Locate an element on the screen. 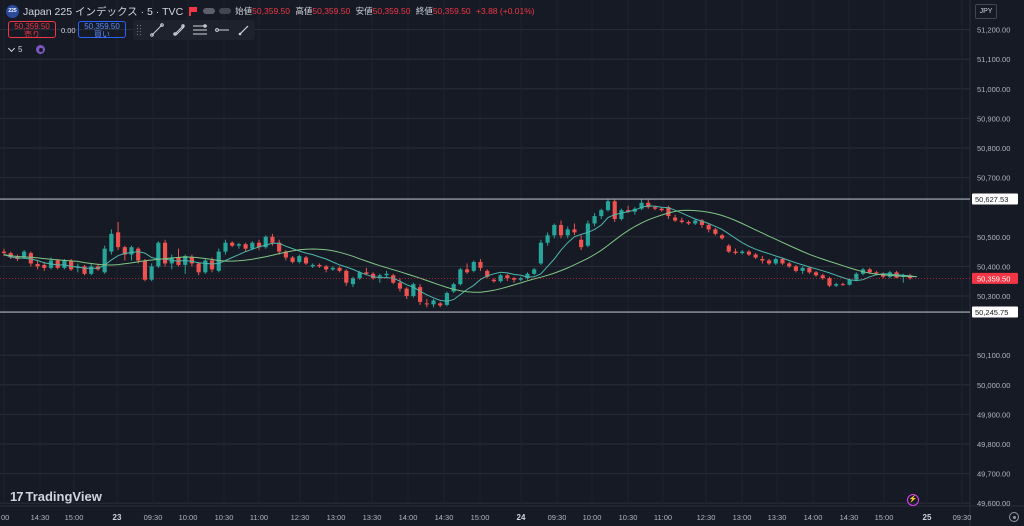  x-tick-label: 23 is located at coordinates (117, 517).